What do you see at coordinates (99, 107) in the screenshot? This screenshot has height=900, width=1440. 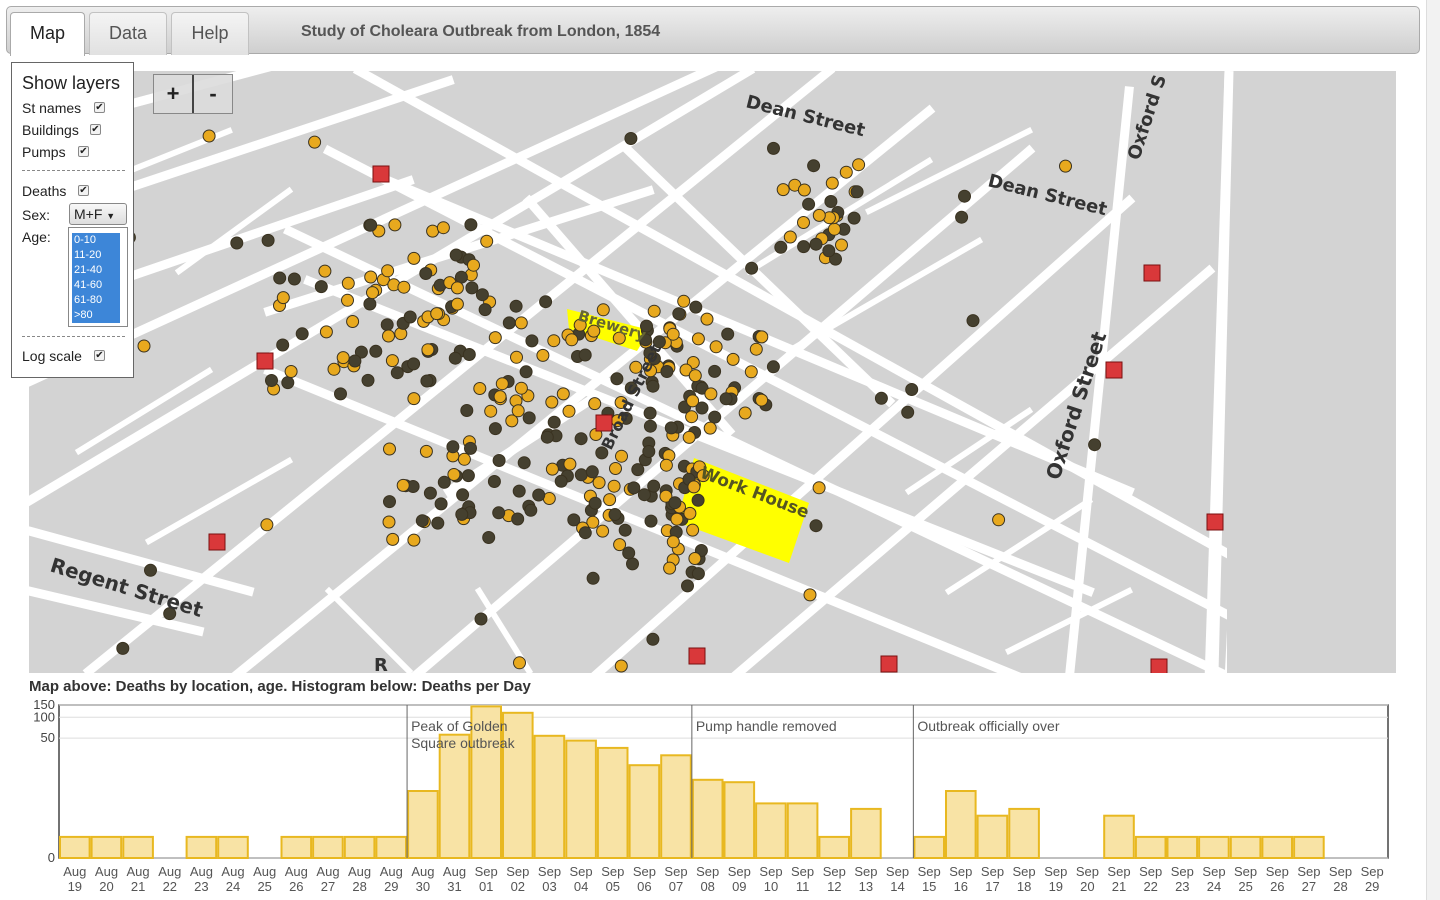 I see `layer-st-names-checkbox: ✔` at bounding box center [99, 107].